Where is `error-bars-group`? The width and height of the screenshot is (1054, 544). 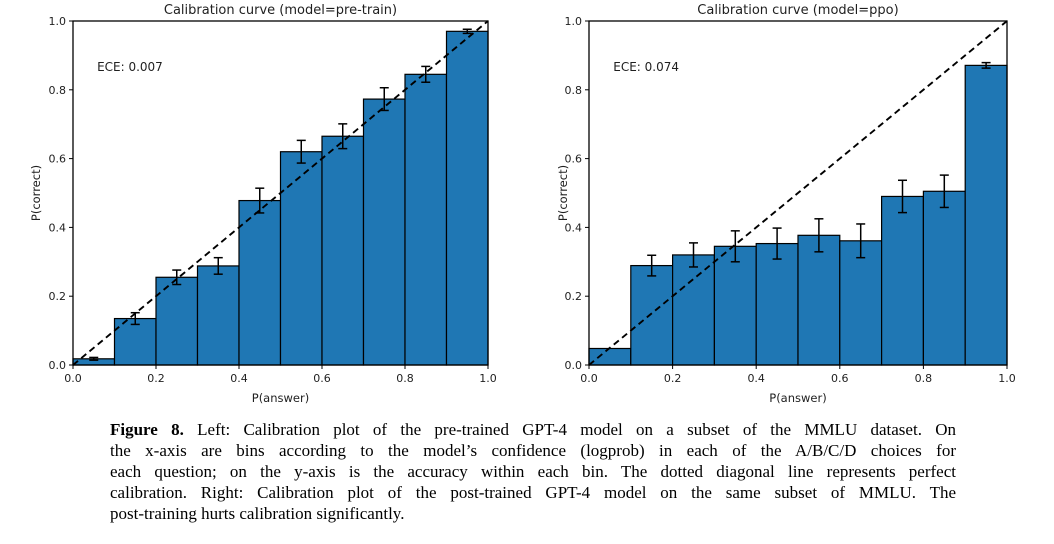
error-bars-group is located at coordinates (819, 169).